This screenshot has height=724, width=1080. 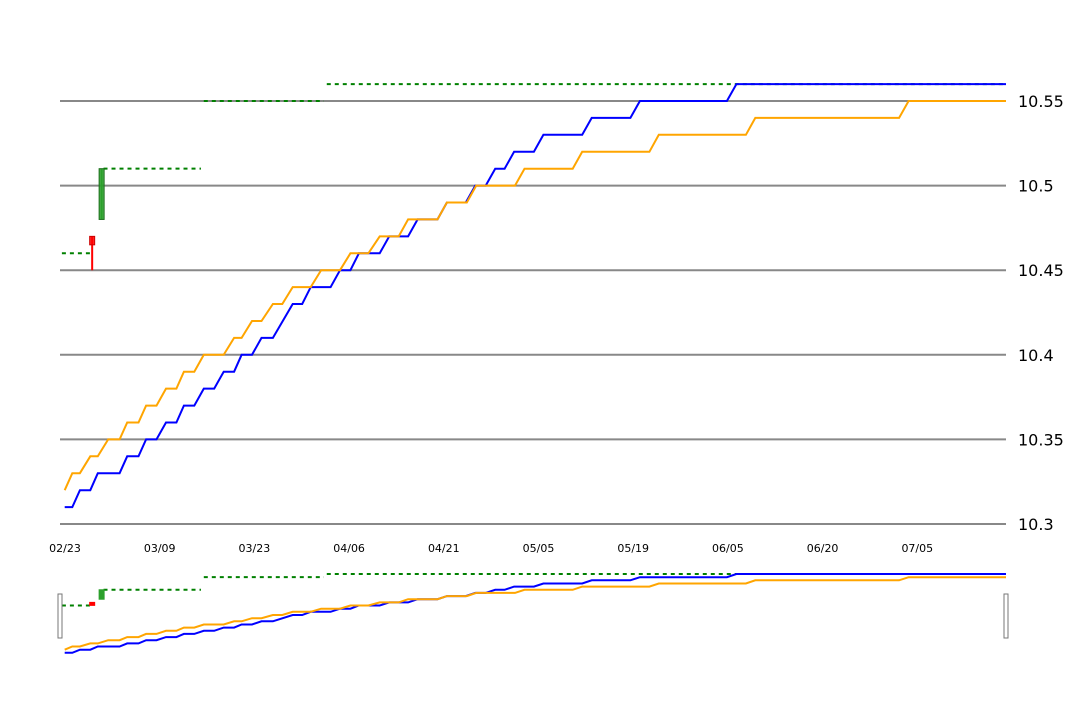 I want to click on y-tick-label: 10.5, so click(x=1036, y=186).